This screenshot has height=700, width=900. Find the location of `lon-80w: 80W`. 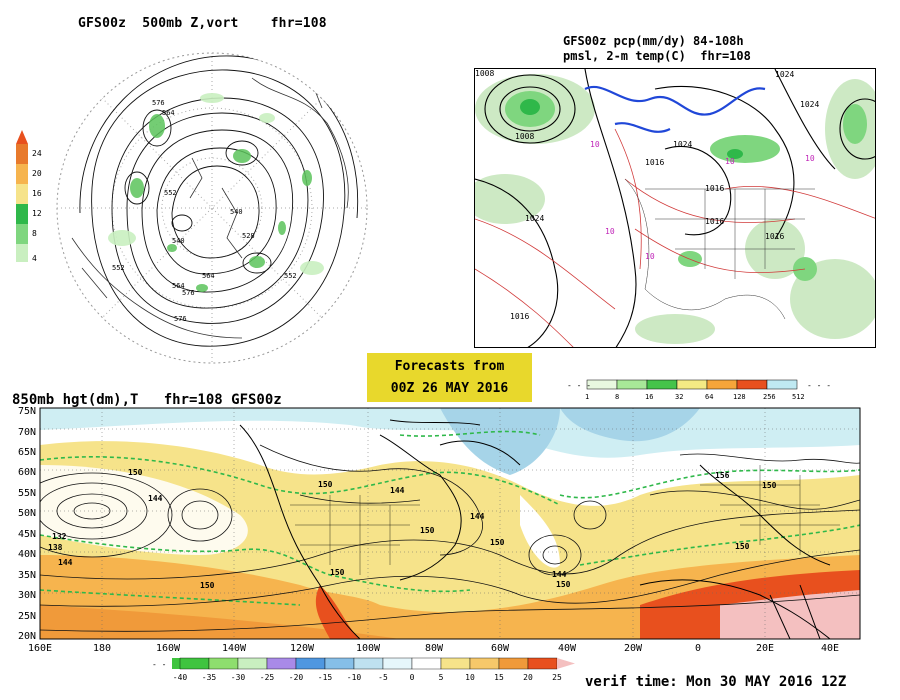

lon-80w: 80W is located at coordinates (434, 648).